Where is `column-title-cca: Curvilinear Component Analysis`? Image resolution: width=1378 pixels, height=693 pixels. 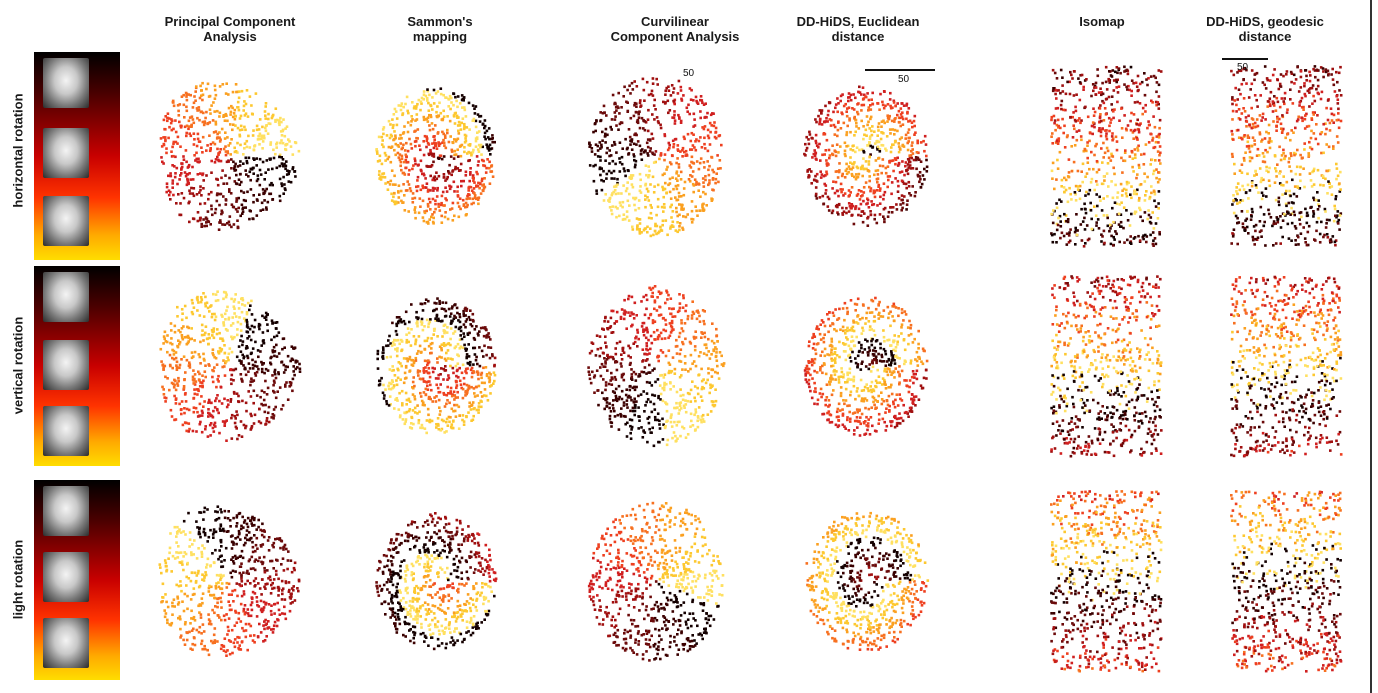
column-title-cca: Curvilinear Component Analysis is located at coordinates (675, 29).